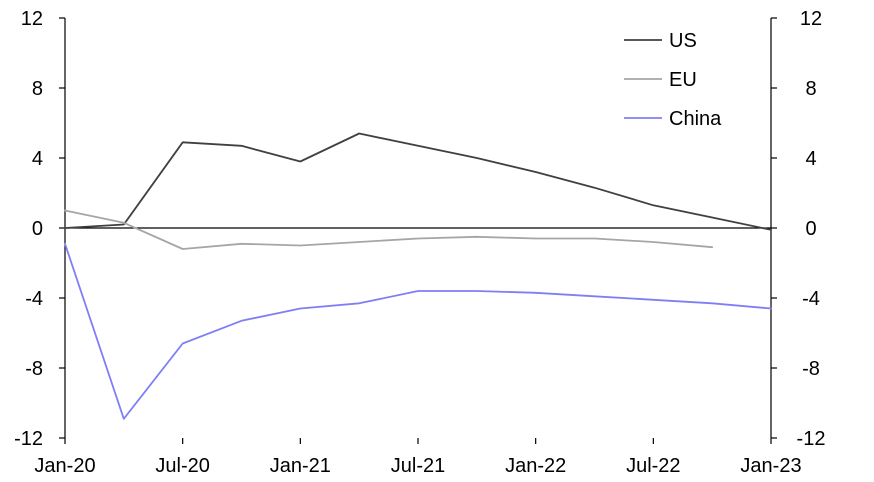 Image resolution: width=874 pixels, height=482 pixels. What do you see at coordinates (810, 89) in the screenshot?
I see `right-y-tick-label: 8` at bounding box center [810, 89].